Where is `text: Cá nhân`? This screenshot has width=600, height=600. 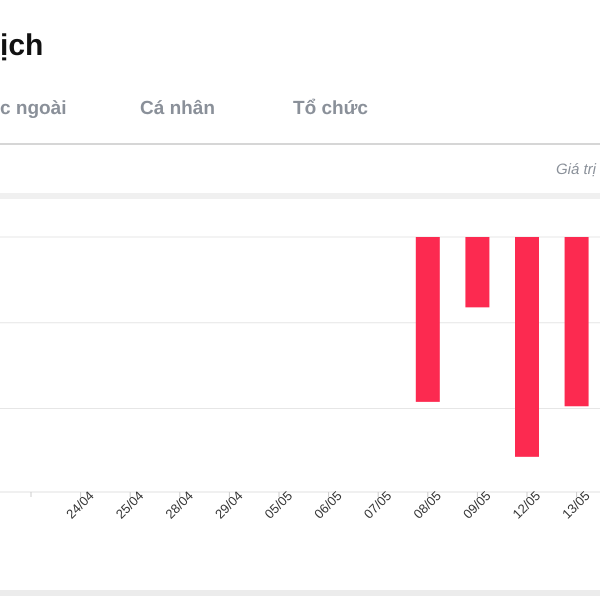 text: Cá nhân is located at coordinates (177, 108).